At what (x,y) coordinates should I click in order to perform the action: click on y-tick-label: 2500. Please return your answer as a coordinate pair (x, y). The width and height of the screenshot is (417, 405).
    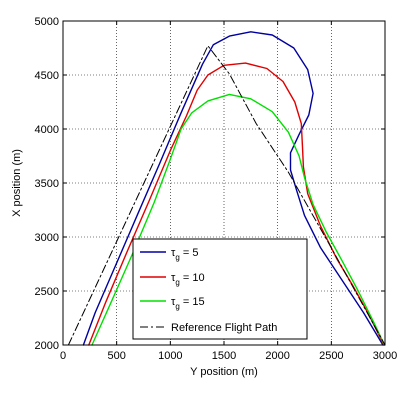
    Looking at the image, I should click on (47, 292).